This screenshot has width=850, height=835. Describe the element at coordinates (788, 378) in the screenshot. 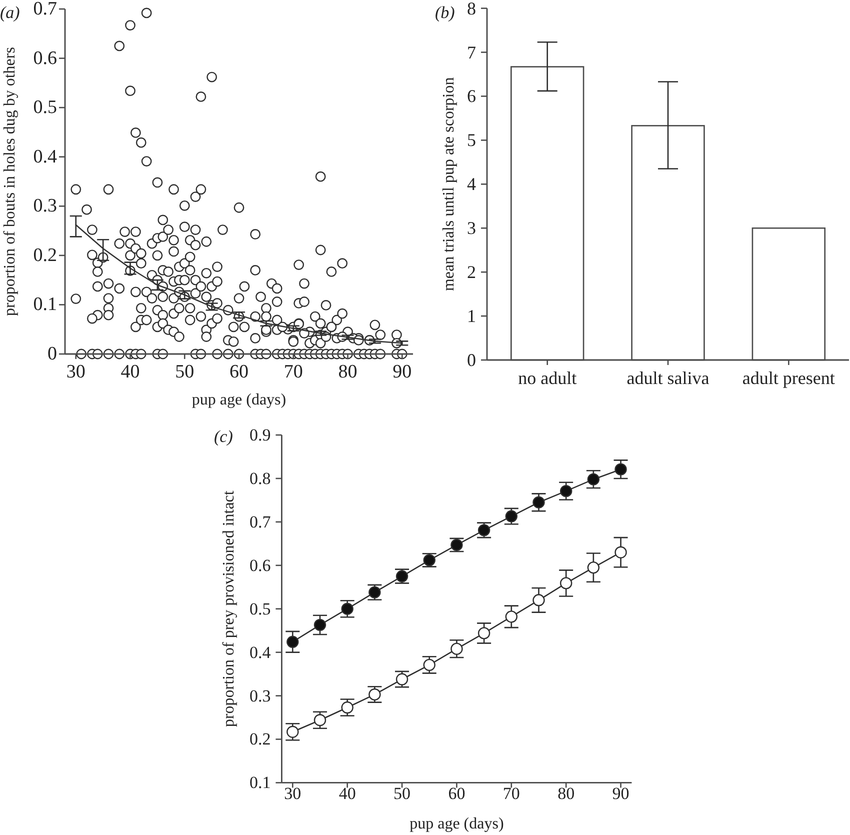

I see `x-tick-label: adult present` at that location.